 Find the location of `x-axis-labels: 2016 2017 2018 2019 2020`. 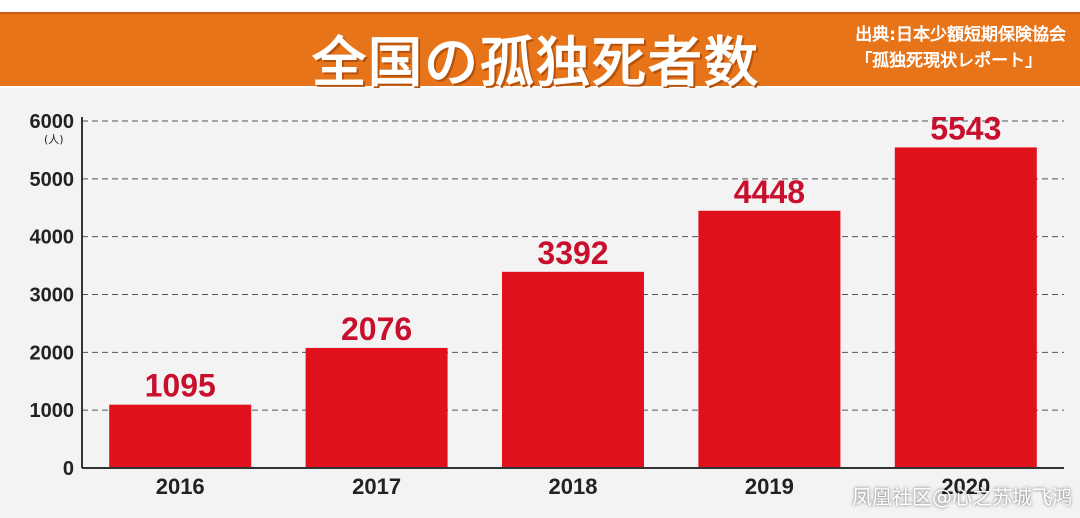

x-axis-labels: 2016 2017 2018 2019 2020 is located at coordinates (573, 486).